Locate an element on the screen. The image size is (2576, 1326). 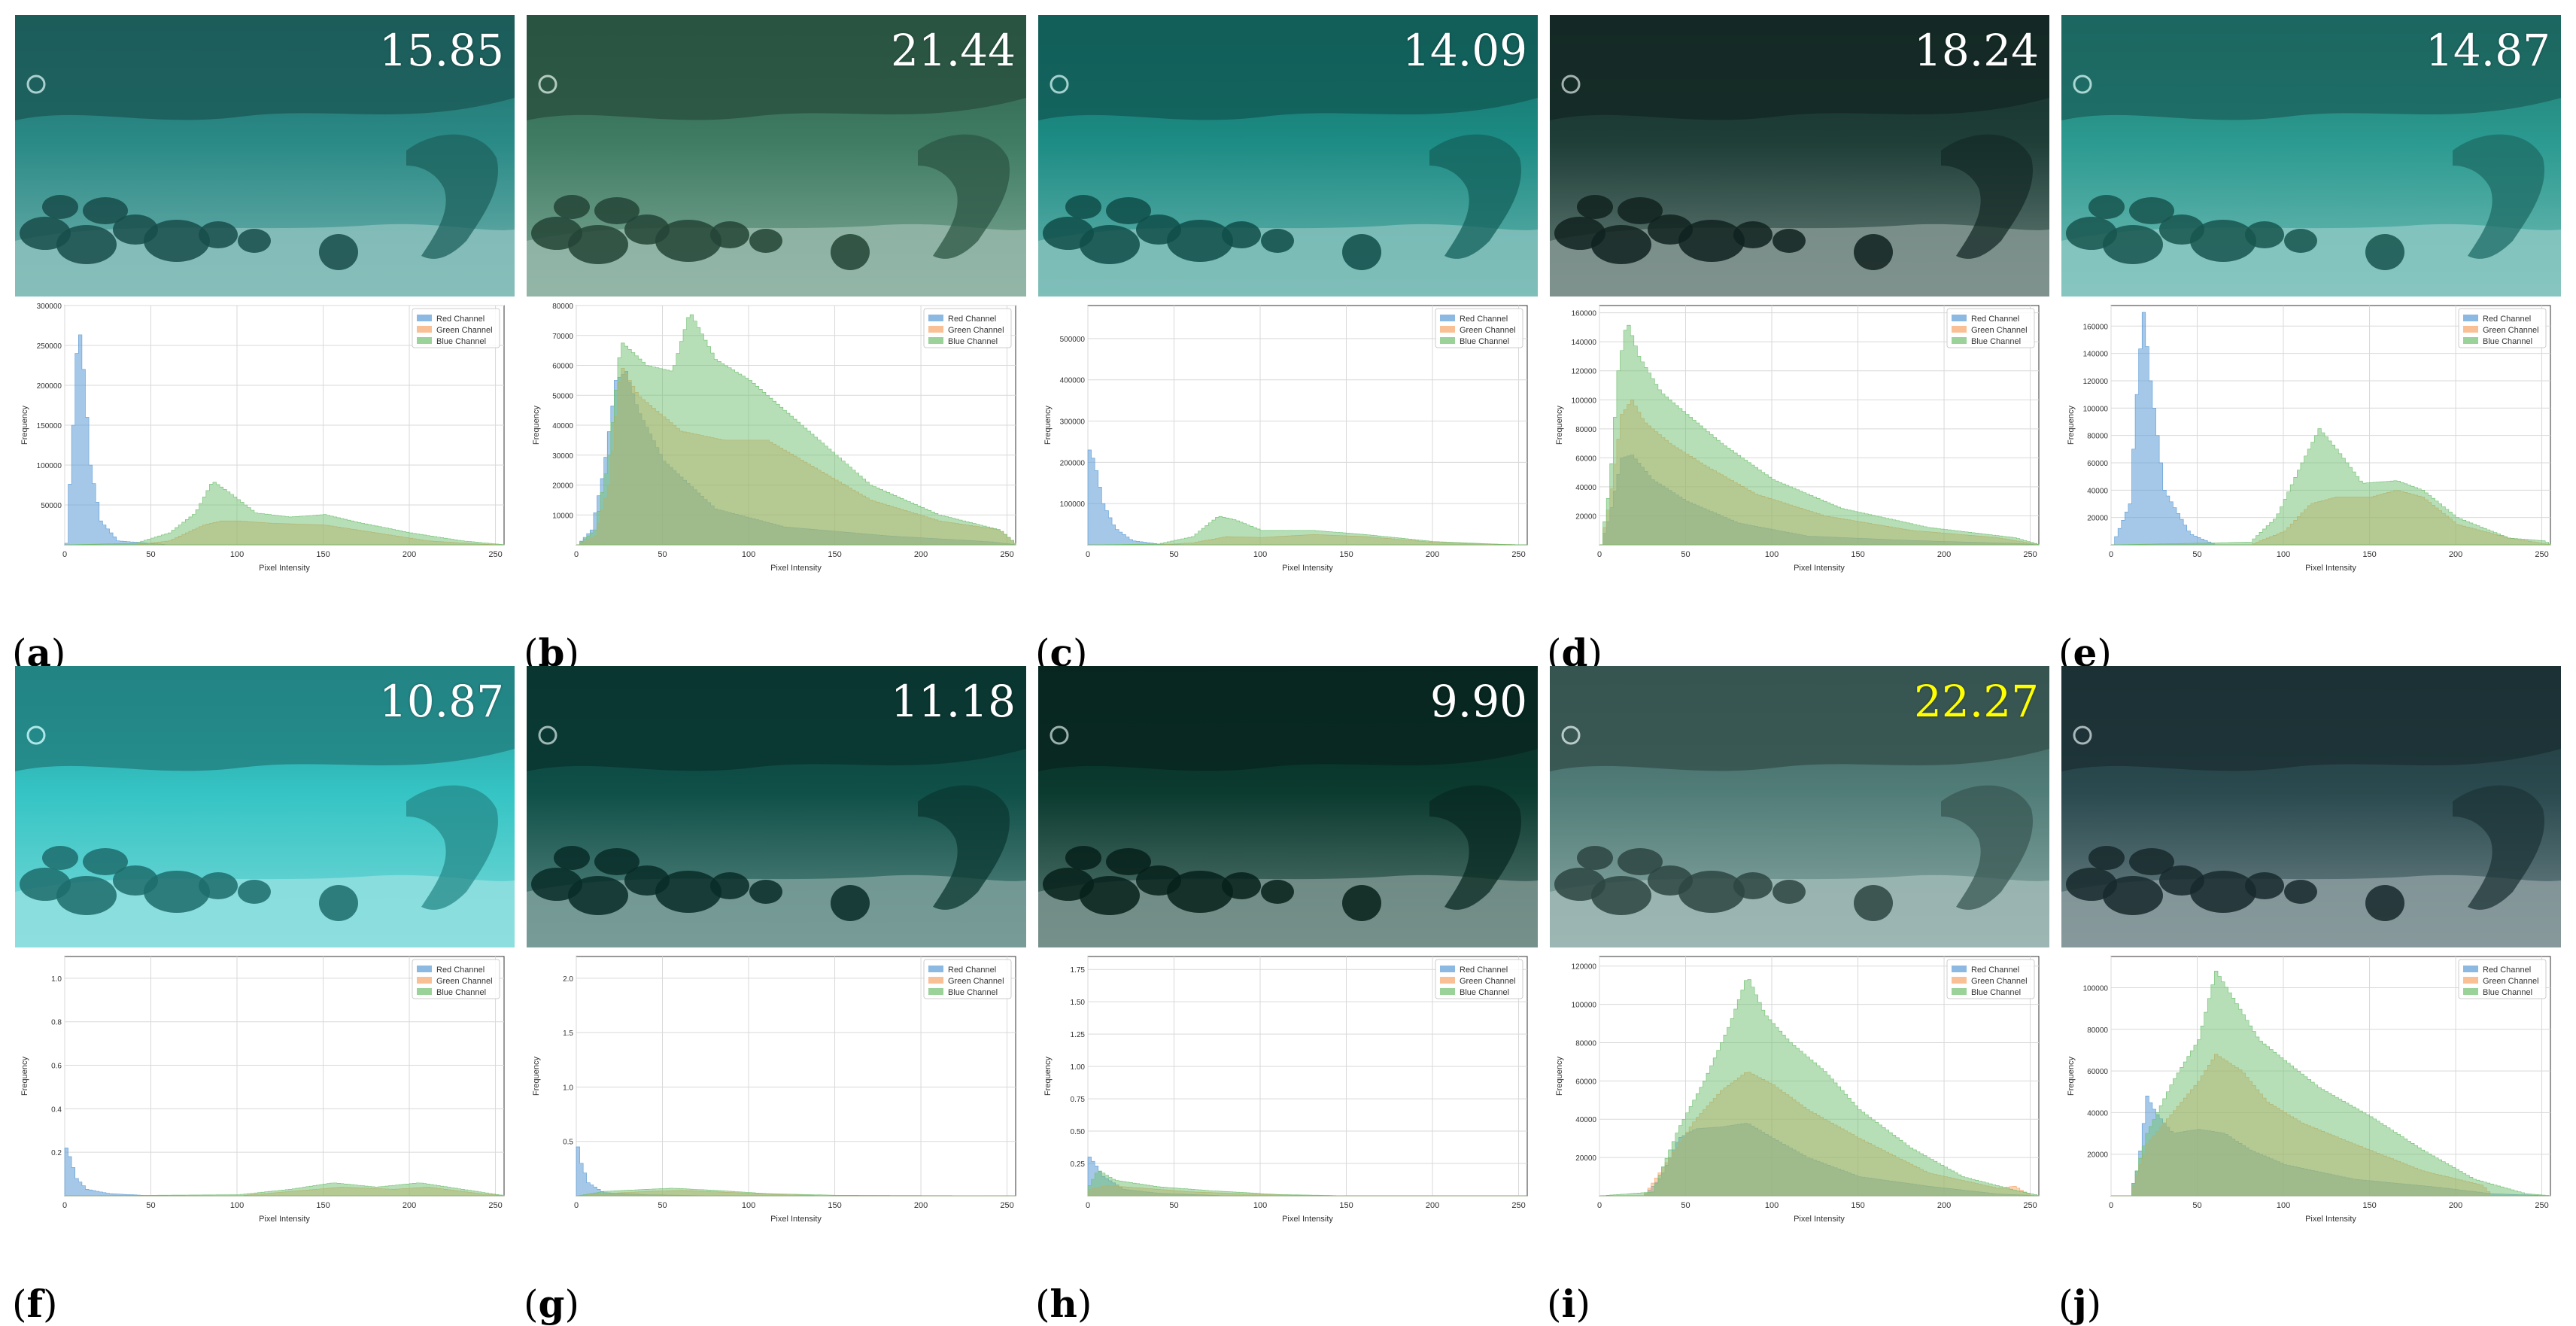
y-tick-label: 2.0 is located at coordinates (568, 979).